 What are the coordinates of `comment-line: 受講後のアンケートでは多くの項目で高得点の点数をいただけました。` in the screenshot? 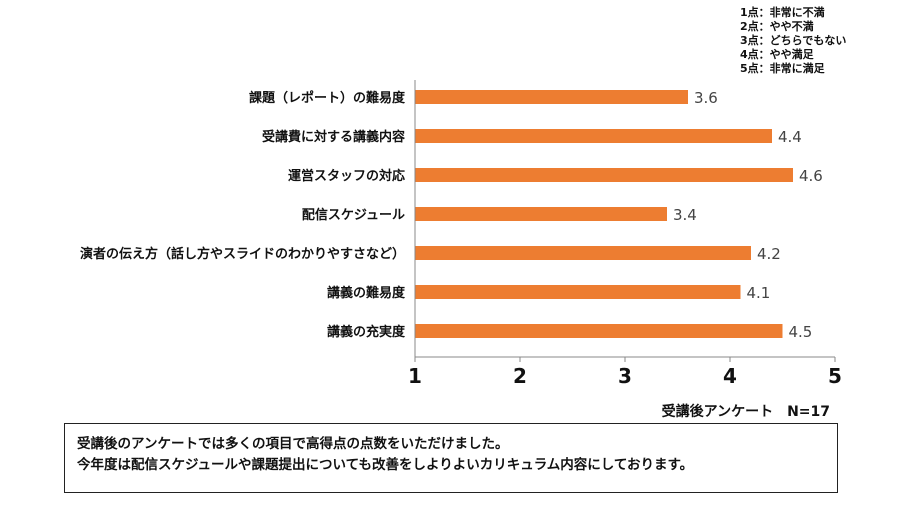 It's located at (293, 444).